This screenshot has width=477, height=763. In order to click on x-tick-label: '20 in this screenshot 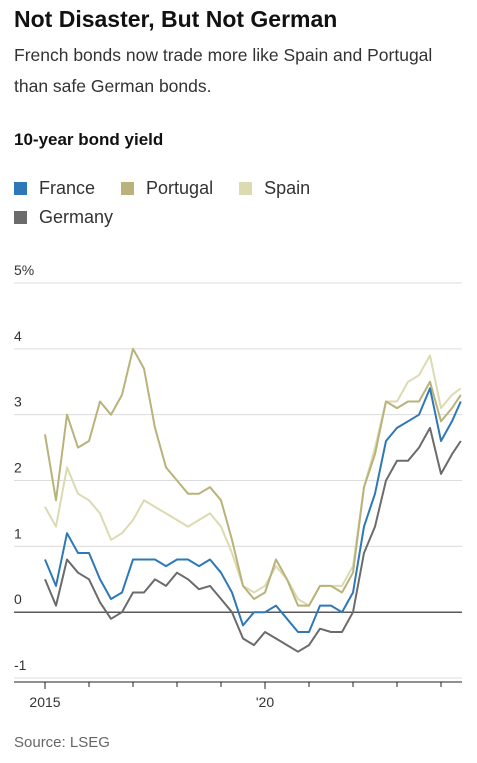, I will do `click(265, 702)`.